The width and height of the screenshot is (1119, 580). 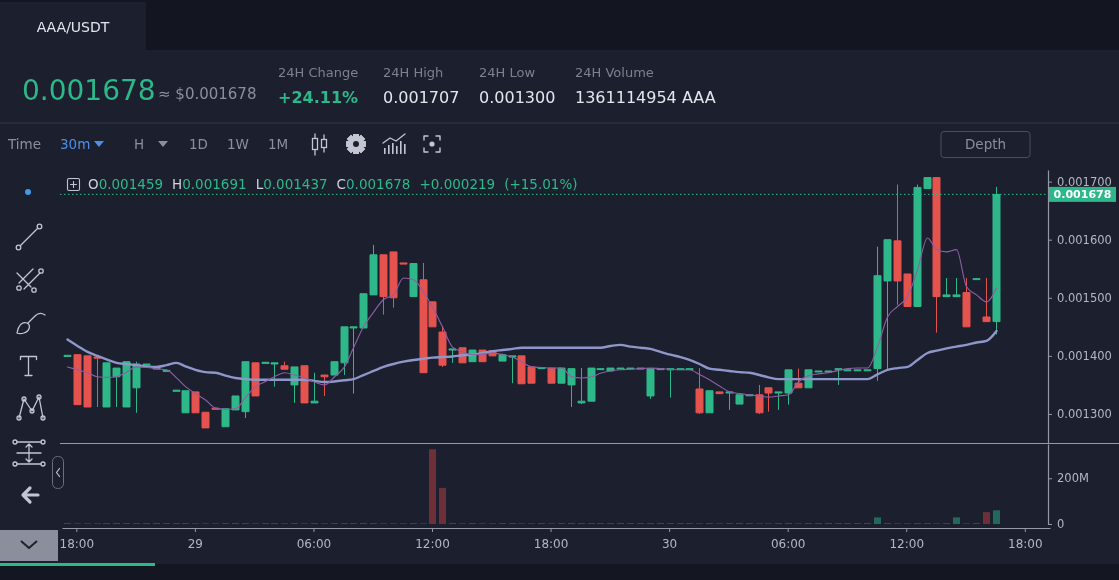 What do you see at coordinates (669, 543) in the screenshot?
I see `x-tick-label: 30` at bounding box center [669, 543].